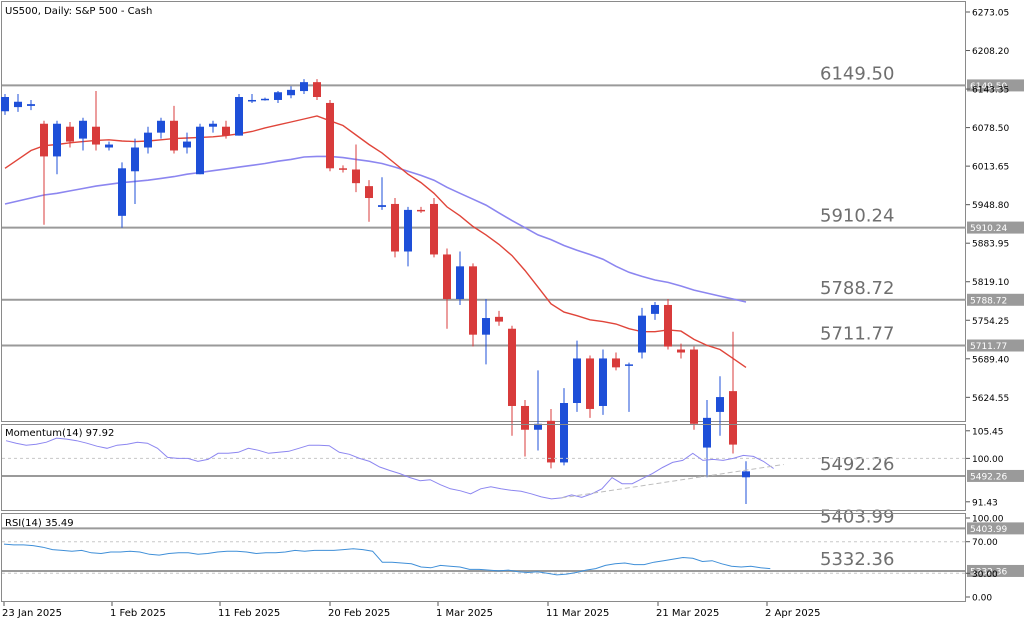 The height and width of the screenshot is (627, 1024). What do you see at coordinates (32, 613) in the screenshot?
I see `time-tick-label: 23 Jan 2025` at bounding box center [32, 613].